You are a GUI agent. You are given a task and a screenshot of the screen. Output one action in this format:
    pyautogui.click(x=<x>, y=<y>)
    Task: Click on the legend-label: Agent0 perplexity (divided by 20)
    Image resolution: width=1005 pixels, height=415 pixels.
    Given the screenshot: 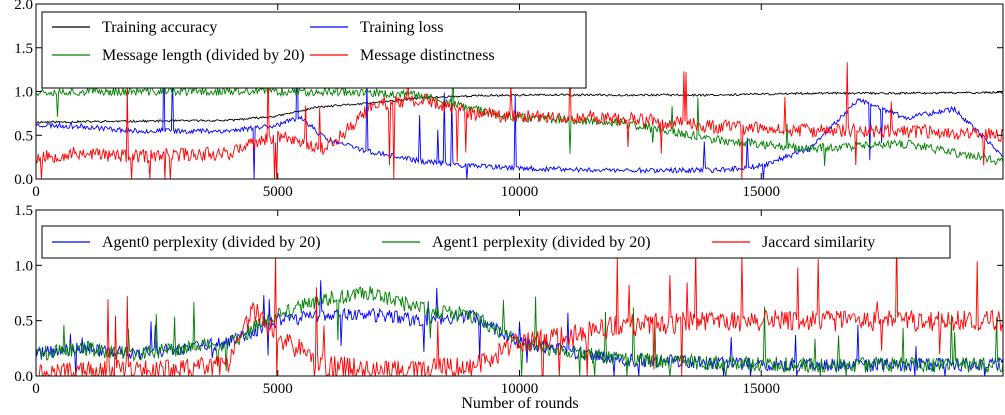 What is the action you would take?
    pyautogui.click(x=211, y=242)
    